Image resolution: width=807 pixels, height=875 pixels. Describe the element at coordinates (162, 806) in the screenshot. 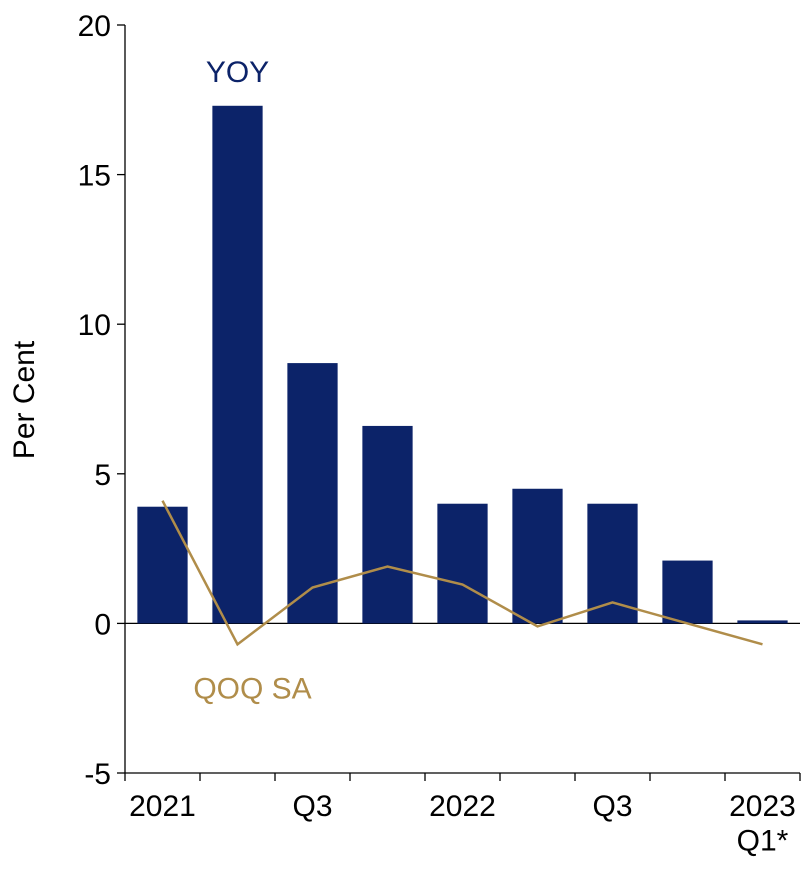

I see `x-tick-label: 2021` at that location.